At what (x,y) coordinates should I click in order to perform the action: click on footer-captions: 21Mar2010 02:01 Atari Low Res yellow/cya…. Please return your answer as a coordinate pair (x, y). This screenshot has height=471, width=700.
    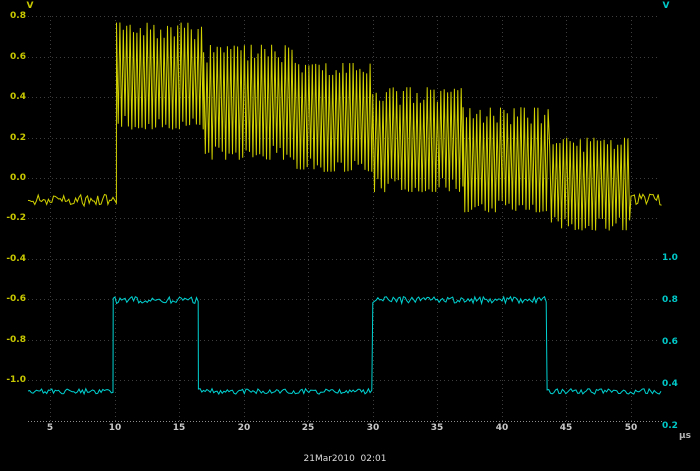
    Looking at the image, I should click on (344, 451).